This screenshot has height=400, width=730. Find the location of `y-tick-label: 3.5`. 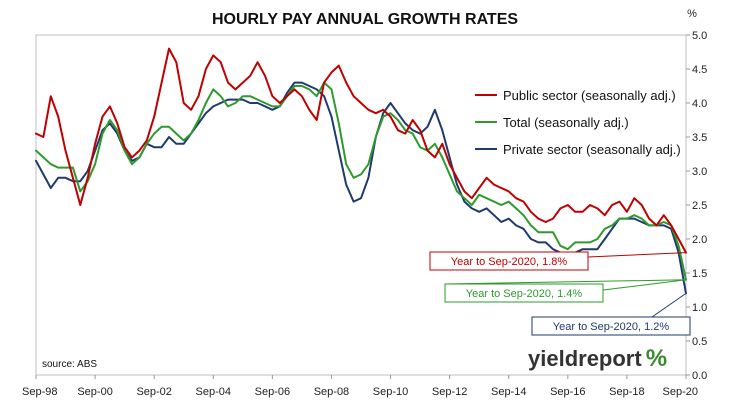

y-tick-label: 3.5 is located at coordinates (699, 138).